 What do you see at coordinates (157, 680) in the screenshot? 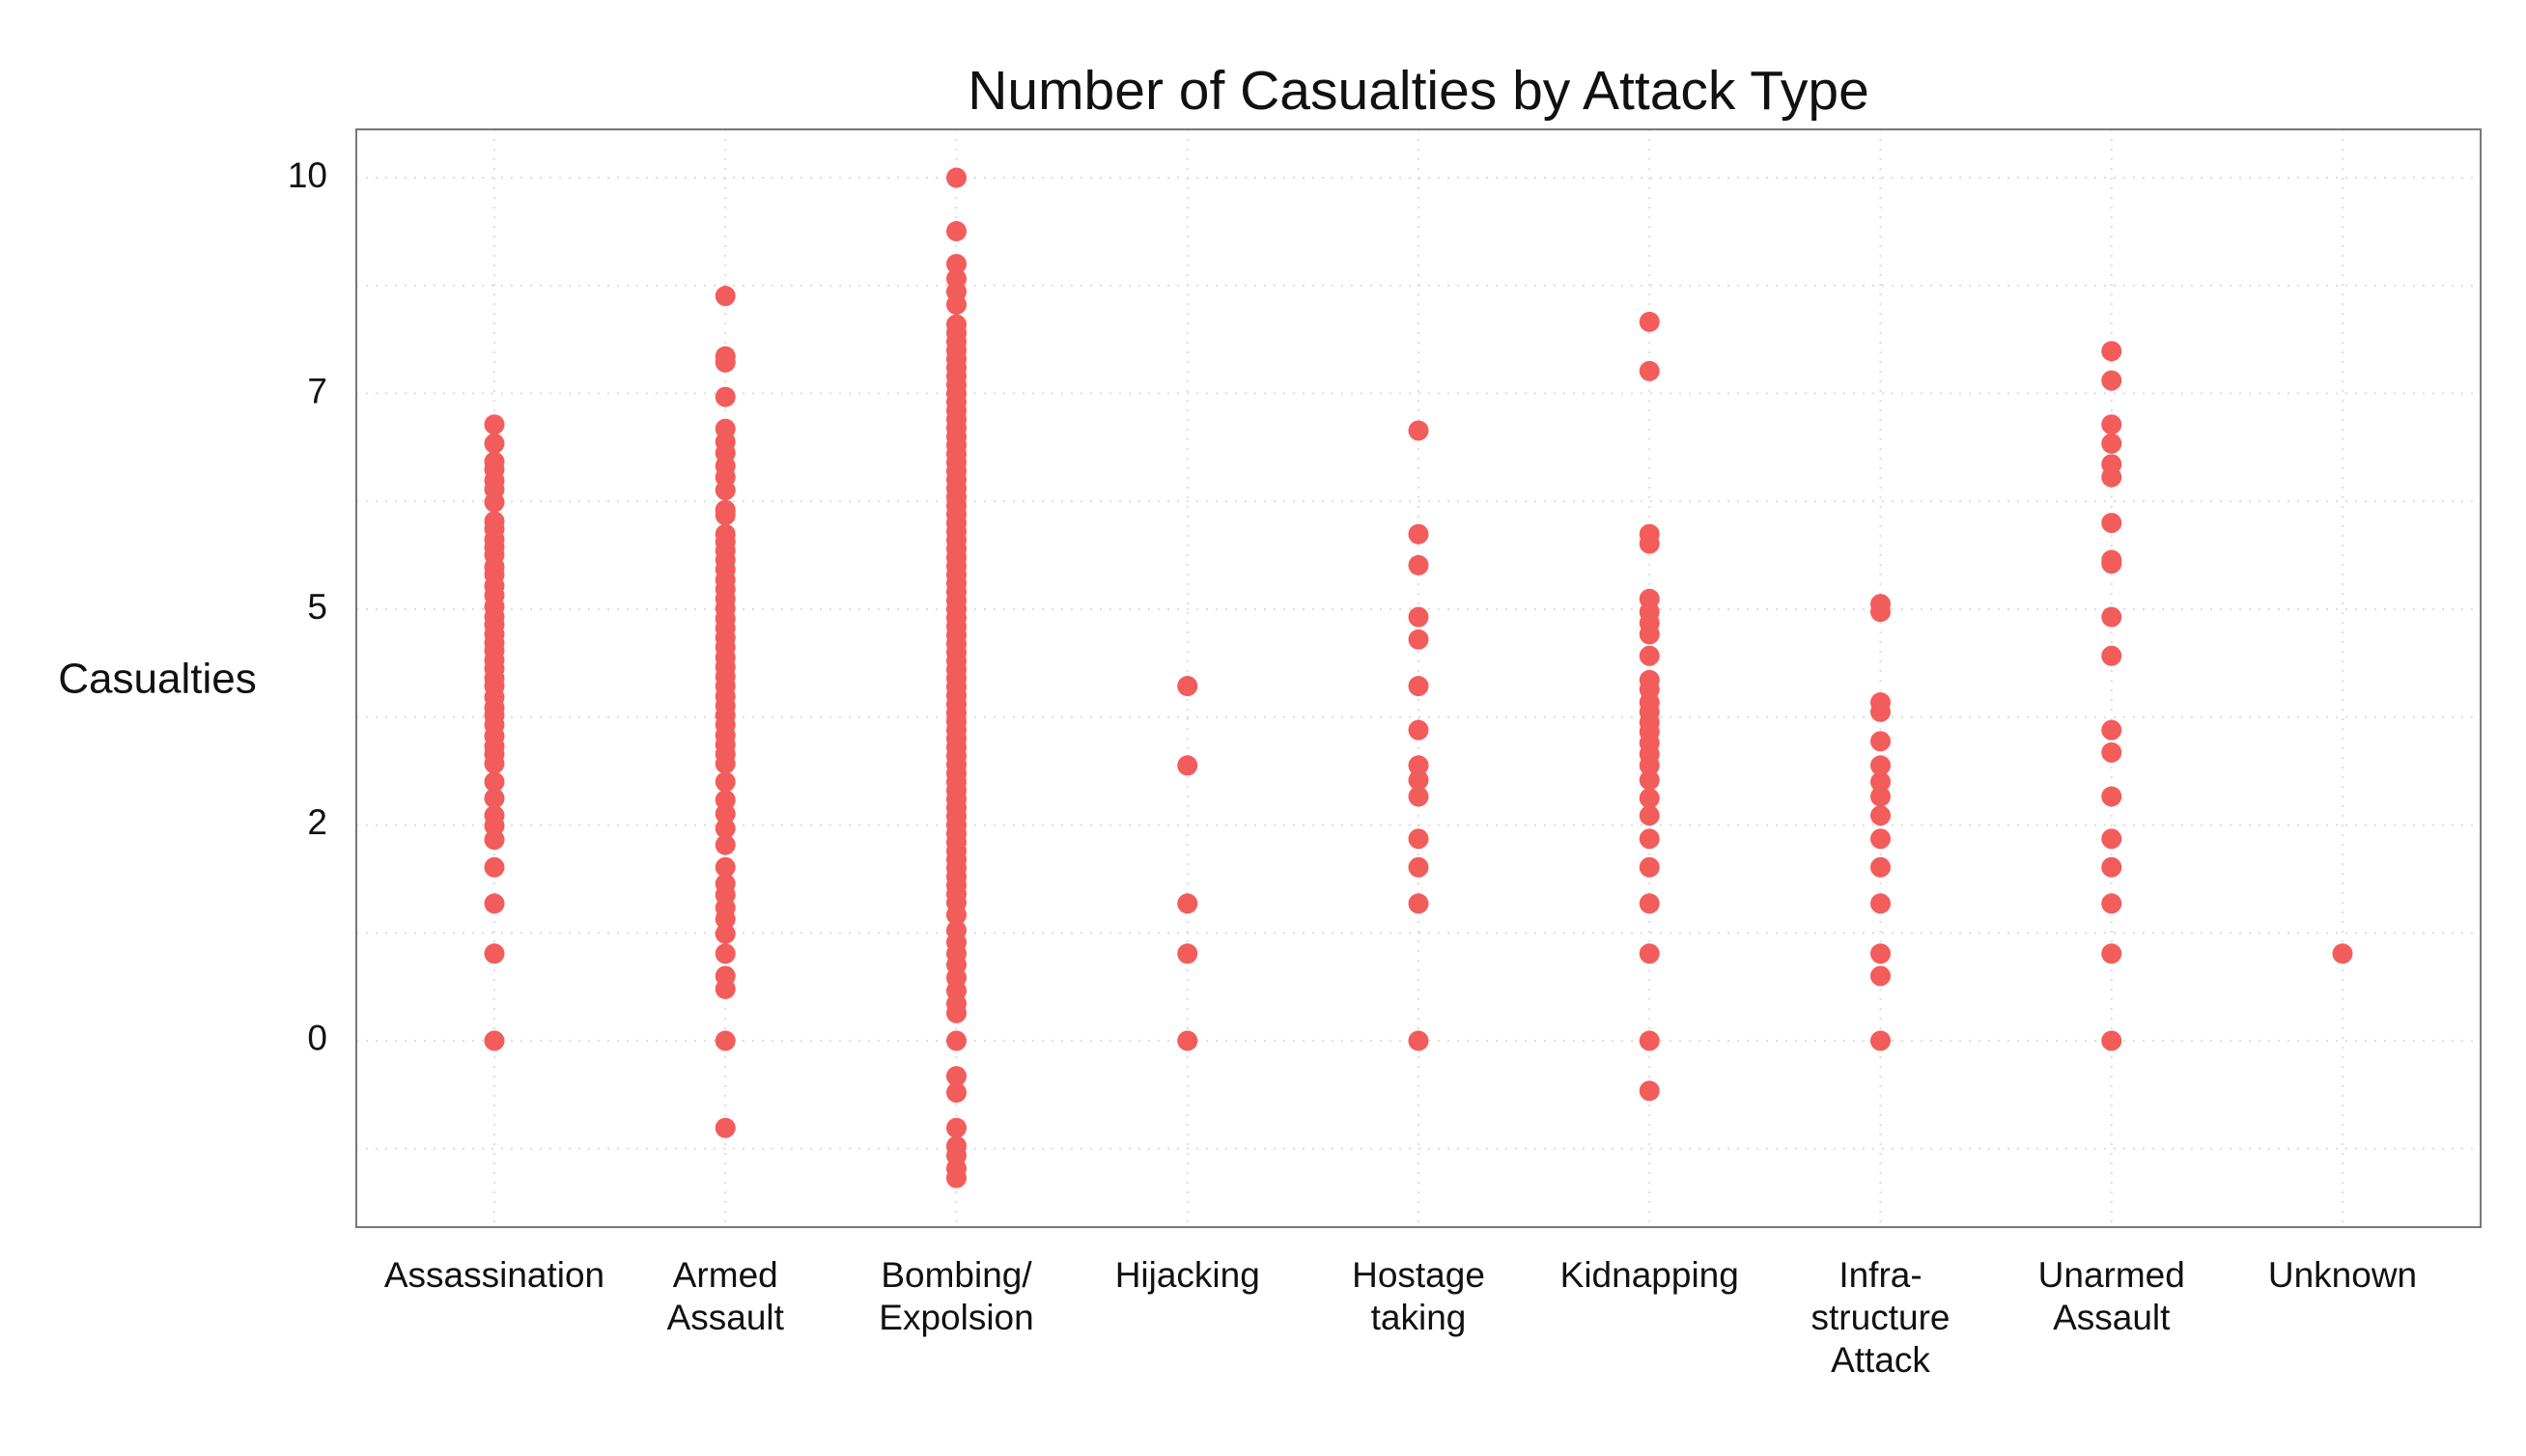
I see `y-axis-label: Casualties` at bounding box center [157, 680].